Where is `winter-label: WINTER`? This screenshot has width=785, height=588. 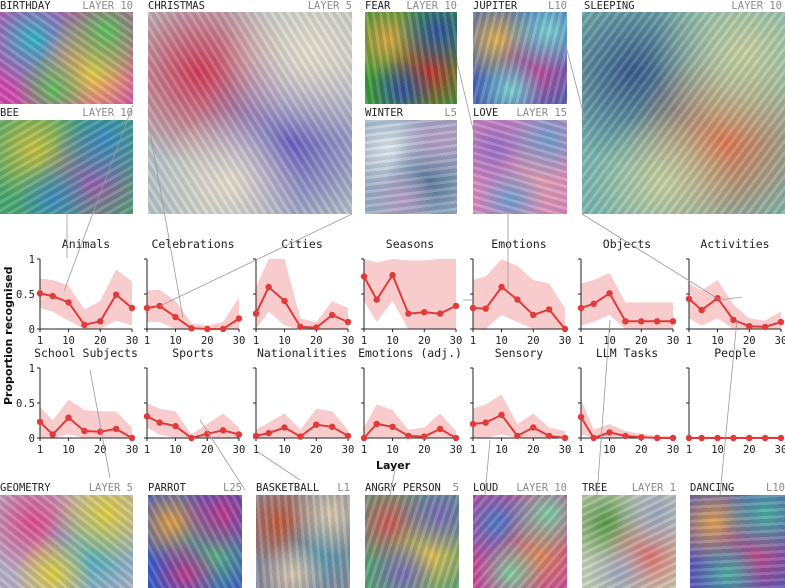
winter-label: WINTER is located at coordinates (384, 113).